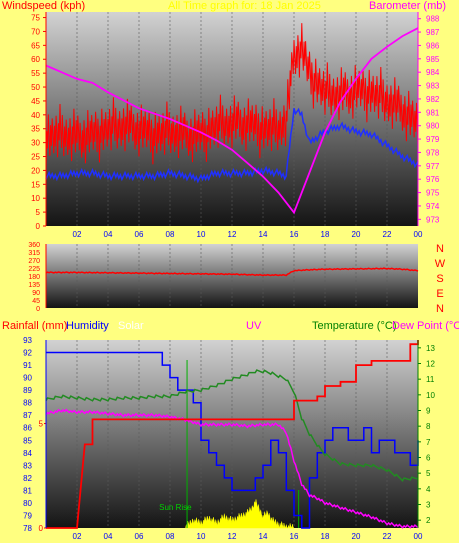 The height and width of the screenshot is (543, 459). Describe the element at coordinates (35, 101) in the screenshot. I see `windspeed-tick-label: 45` at that location.